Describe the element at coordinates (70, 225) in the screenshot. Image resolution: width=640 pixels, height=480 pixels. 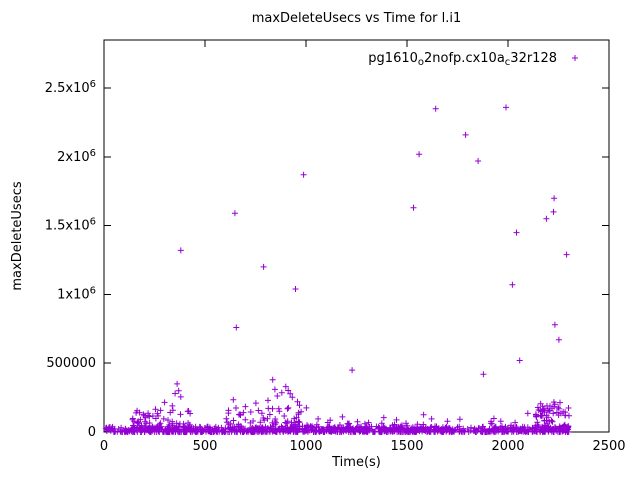
I see `y-tick-label: 1.5x10⁶` at that location.